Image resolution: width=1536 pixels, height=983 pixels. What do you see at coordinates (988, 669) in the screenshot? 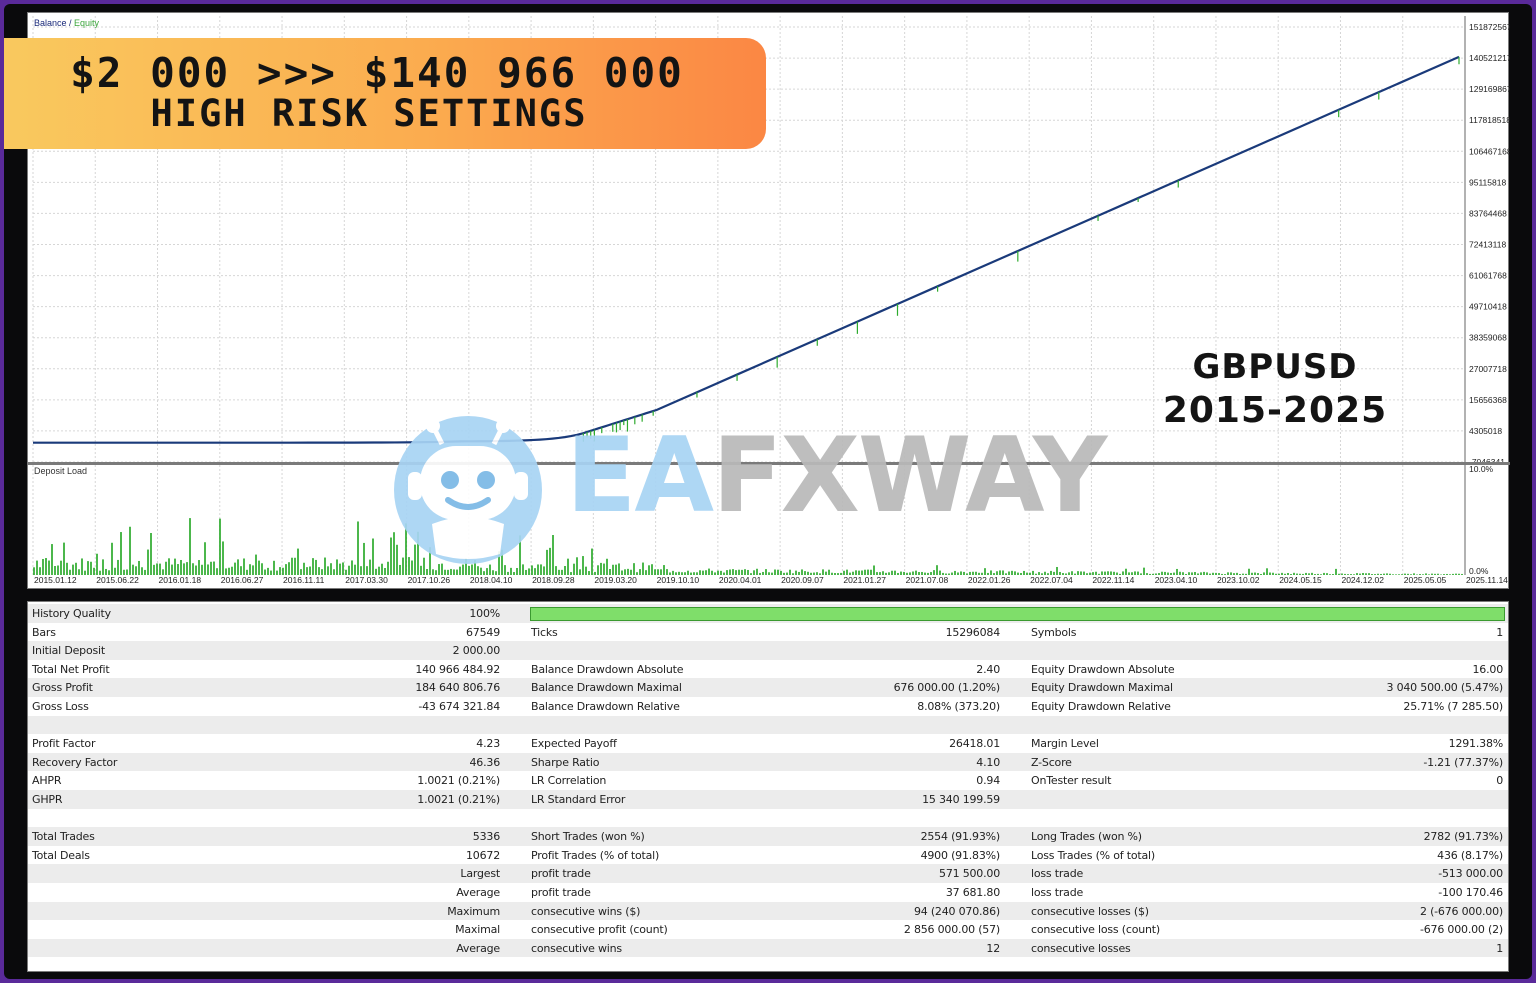
I see `row-value: 2.40` at bounding box center [988, 669].